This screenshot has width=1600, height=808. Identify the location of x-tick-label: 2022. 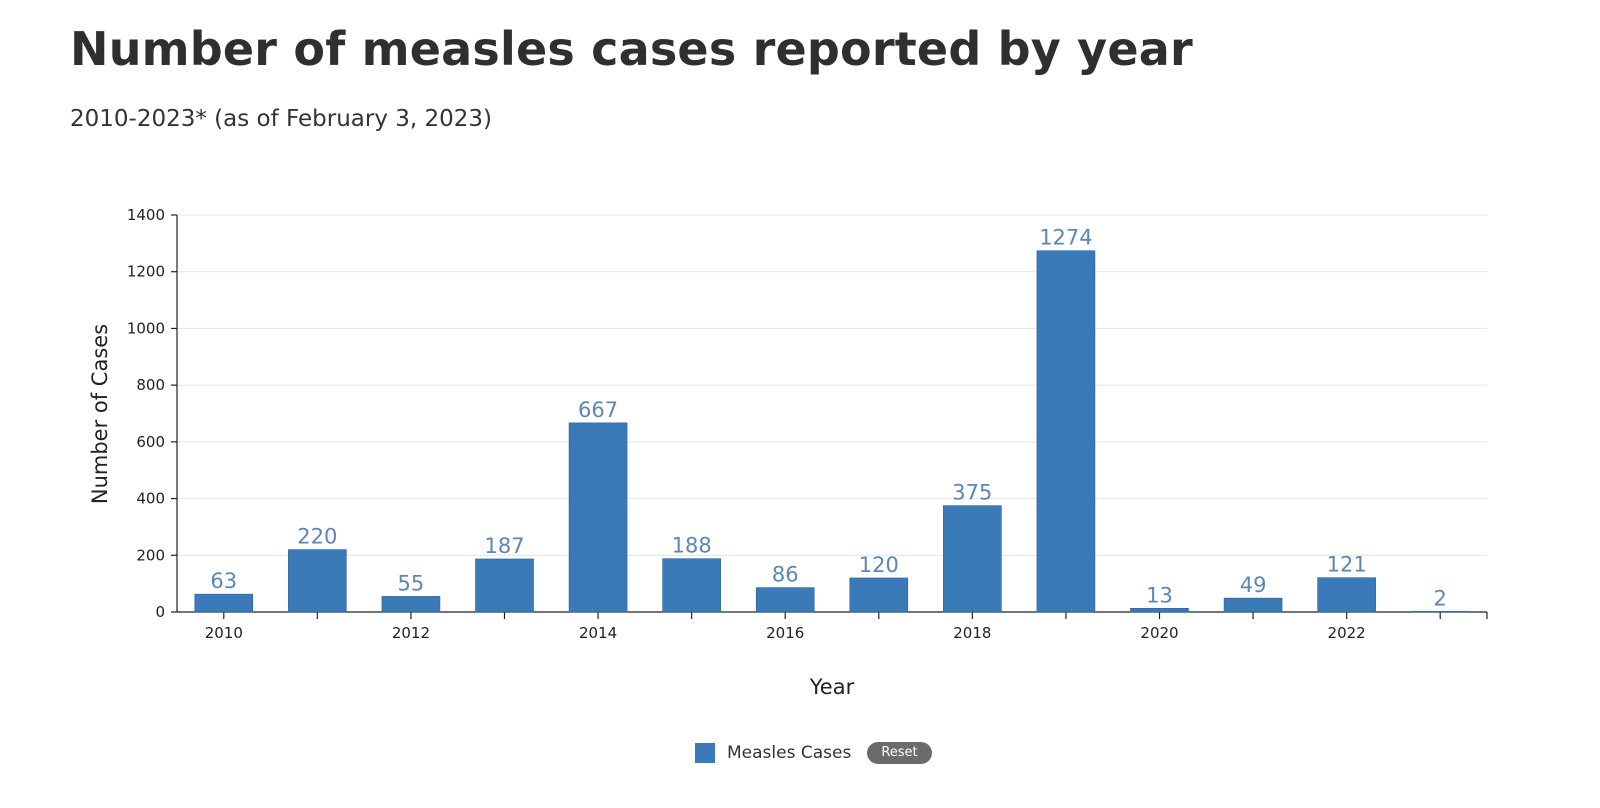
(1347, 633).